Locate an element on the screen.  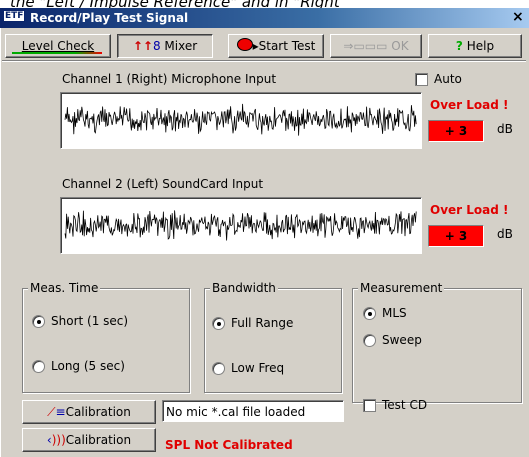
radio-label: Full Range is located at coordinates (262, 323).